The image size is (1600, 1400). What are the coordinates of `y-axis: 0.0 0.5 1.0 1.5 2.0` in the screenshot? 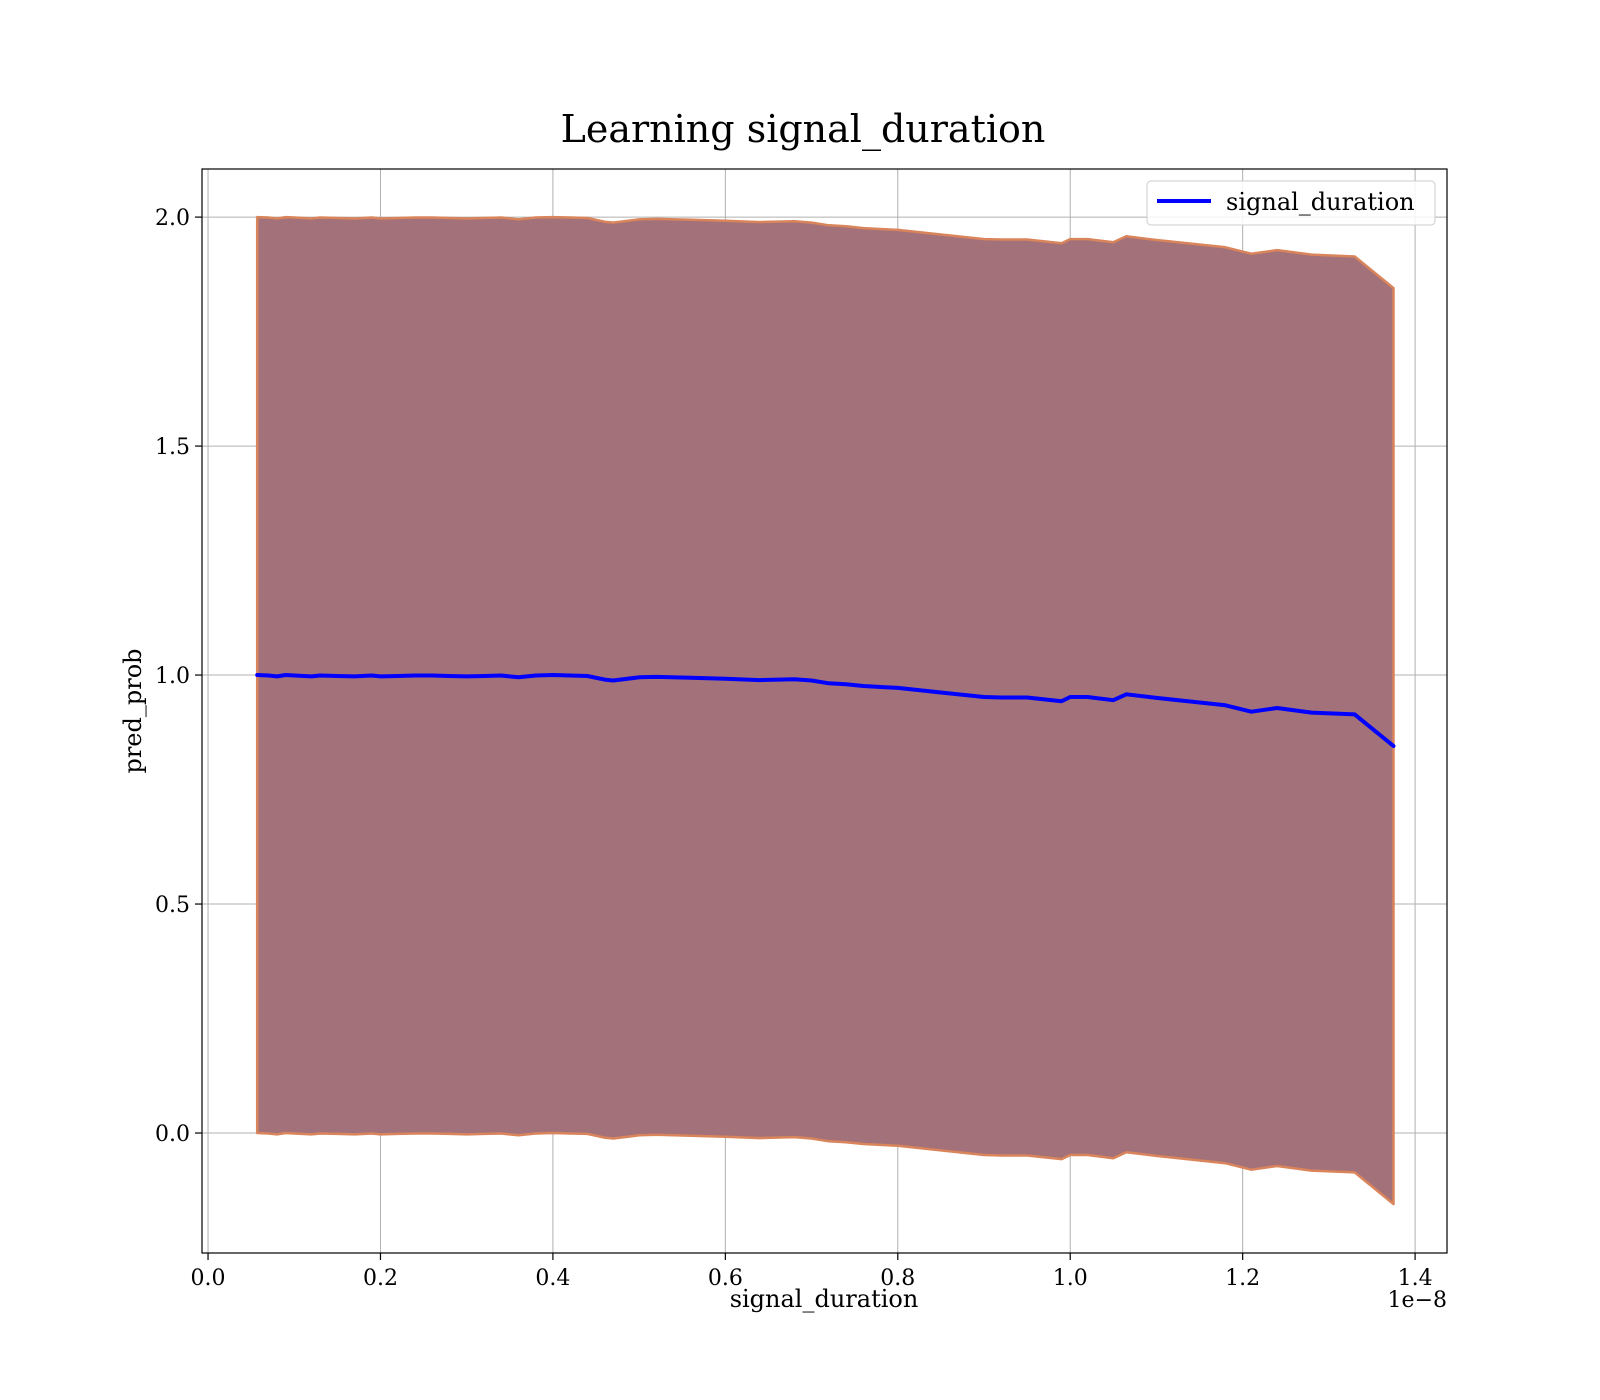 It's located at (178, 676).